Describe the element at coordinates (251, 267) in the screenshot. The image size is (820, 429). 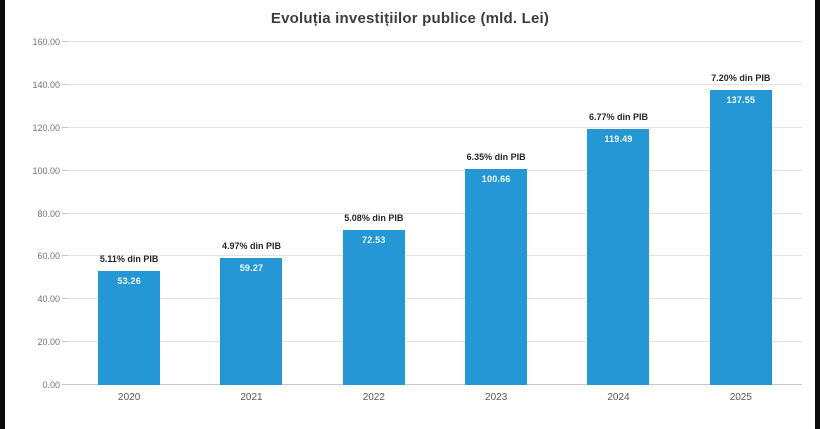
I see `bar-value-label: 59.27` at that location.